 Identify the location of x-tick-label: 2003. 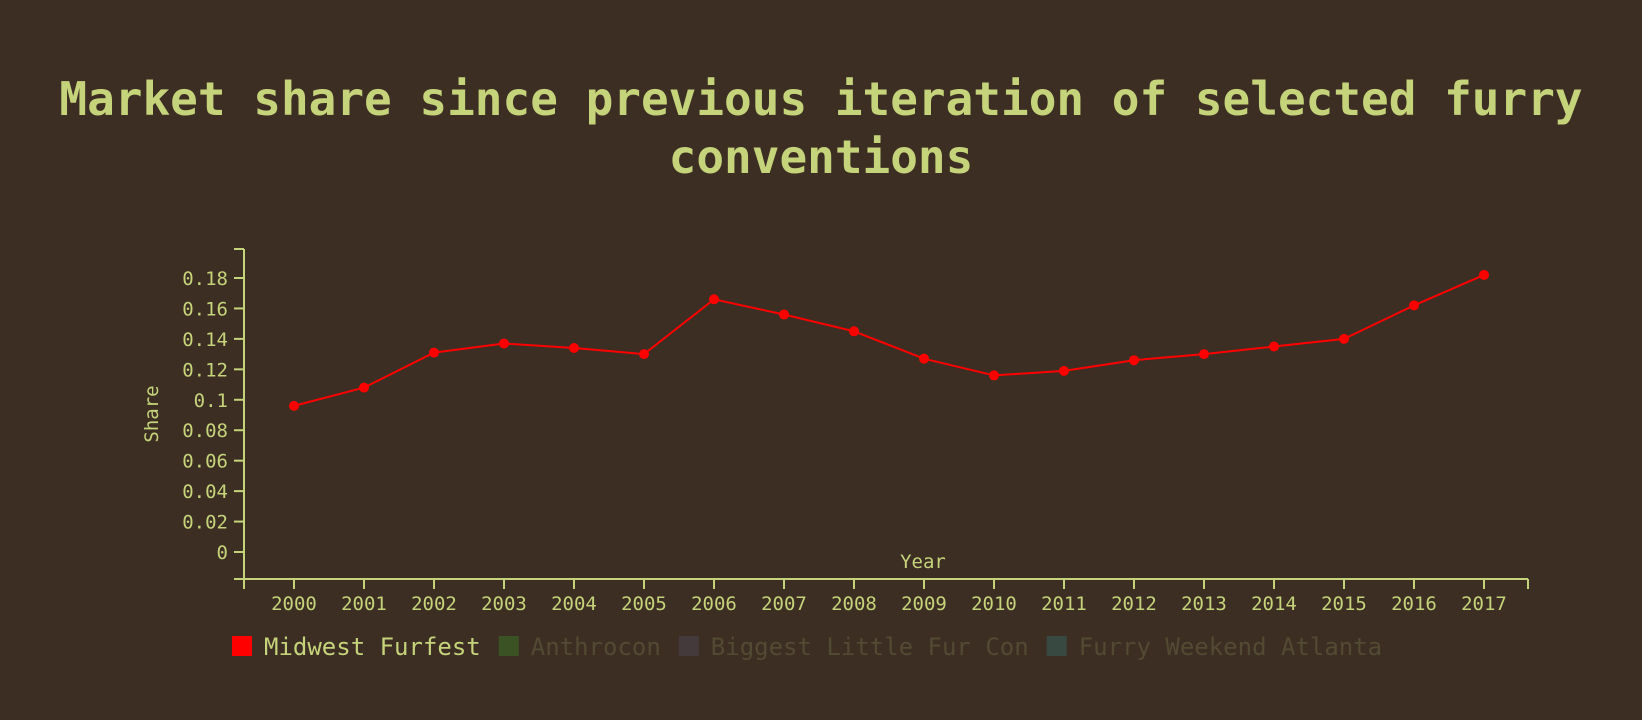
(504, 604).